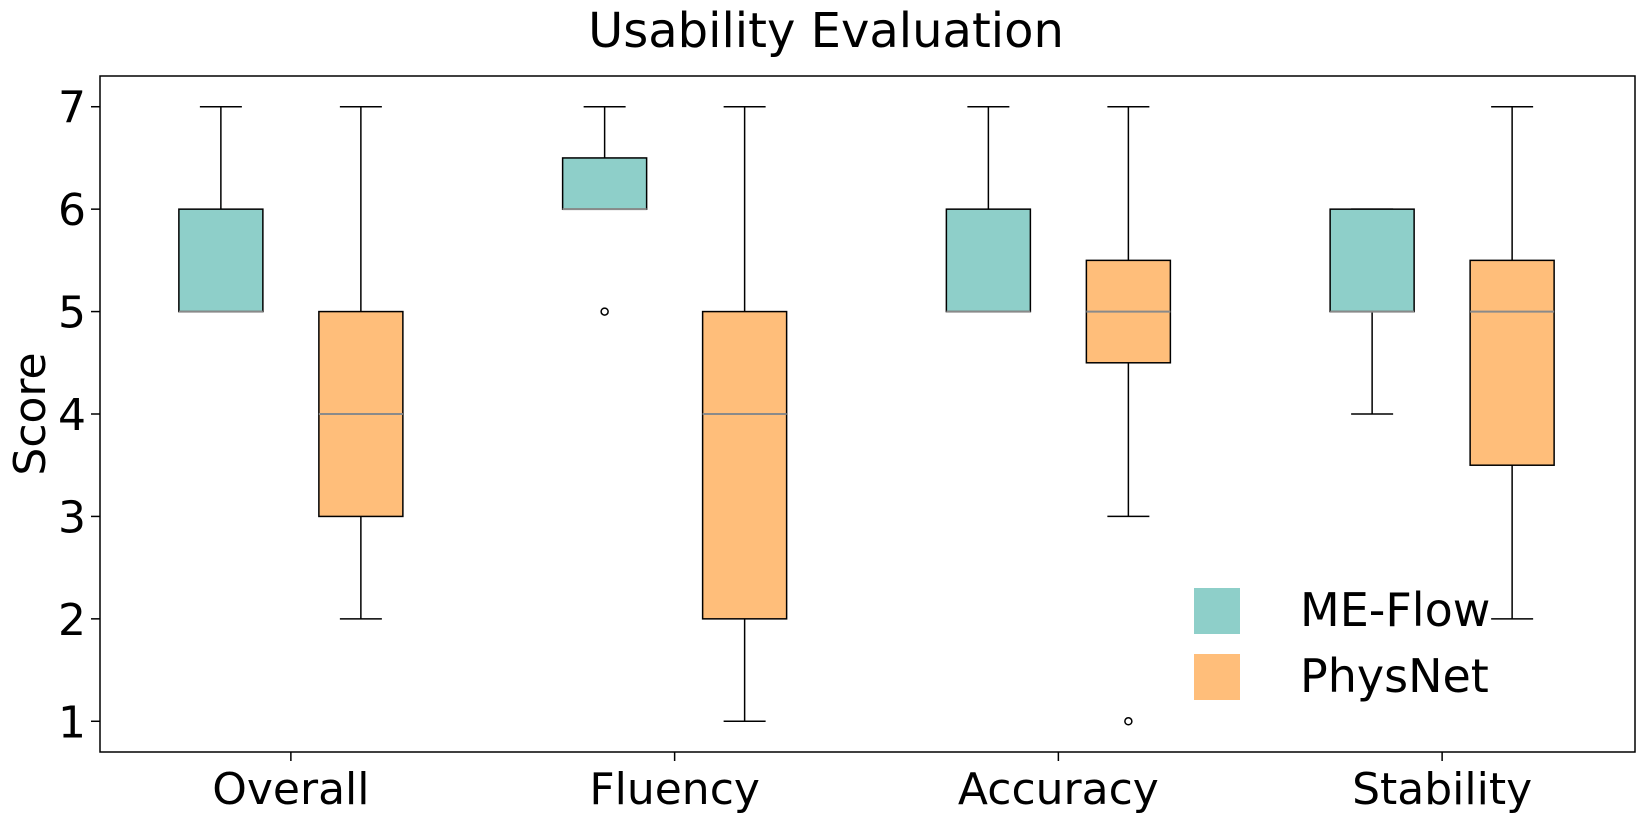 The width and height of the screenshot is (1645, 817). Describe the element at coordinates (1395, 610) in the screenshot. I see `legend-label-me-flow: ME-Flow` at that location.